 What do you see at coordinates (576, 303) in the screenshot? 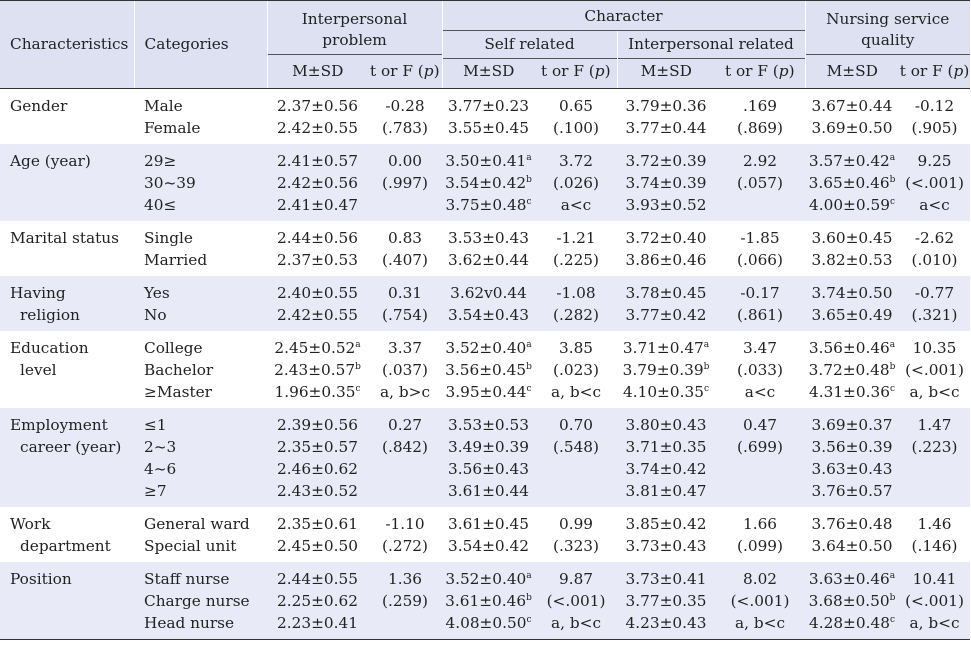
I see `cell-sr-tf: -1.08 (.282)` at bounding box center [576, 303].